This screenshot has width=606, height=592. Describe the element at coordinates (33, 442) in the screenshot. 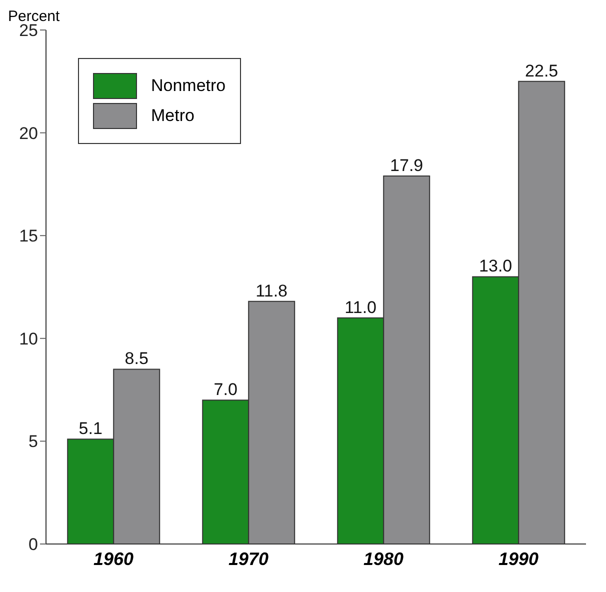

I see `y-tick-label: 5` at that location.